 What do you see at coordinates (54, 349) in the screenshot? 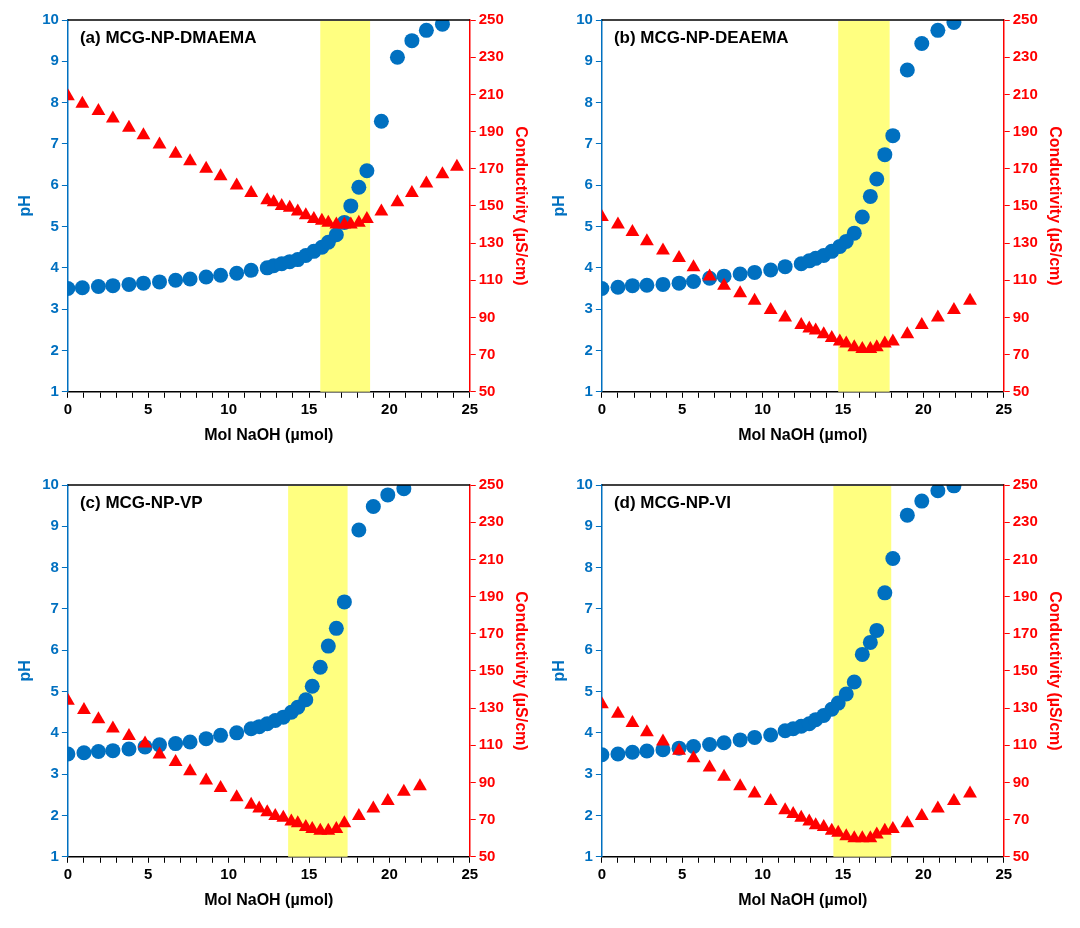
I see `y-tick-label: 2` at bounding box center [54, 349].